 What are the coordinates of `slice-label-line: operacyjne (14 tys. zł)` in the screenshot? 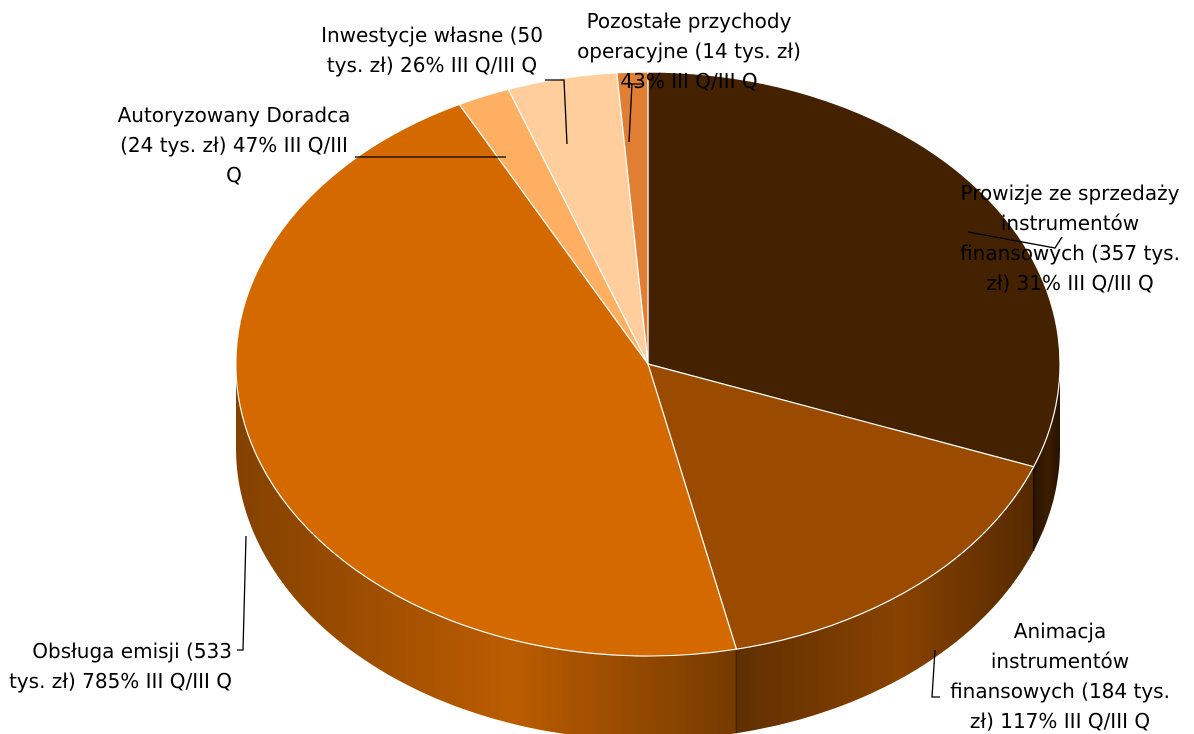 It's located at (689, 51).